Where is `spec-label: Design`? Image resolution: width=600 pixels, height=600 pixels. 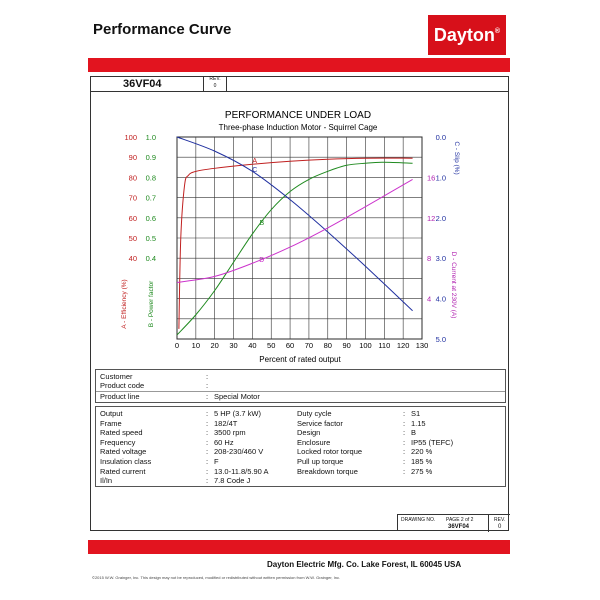
spec-label: Design is located at coordinates (309, 433).